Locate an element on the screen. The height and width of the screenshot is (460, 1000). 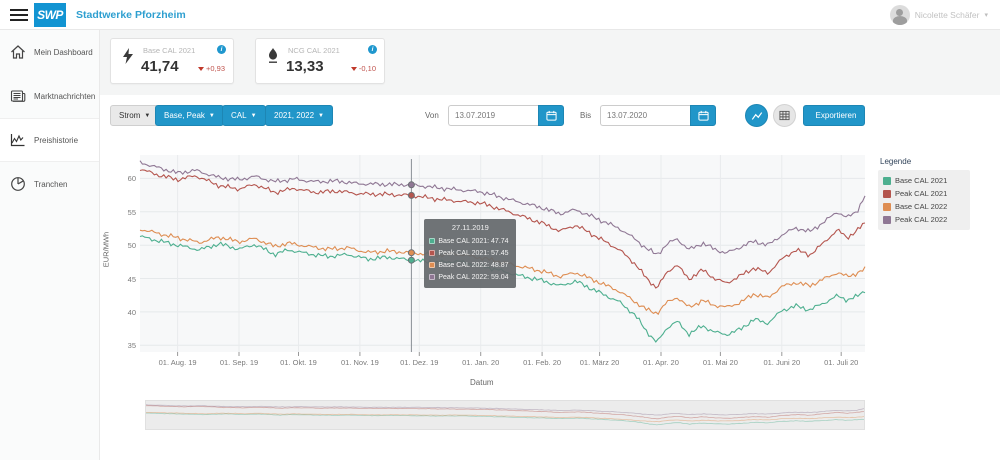
news-icon is located at coordinates (18, 96).